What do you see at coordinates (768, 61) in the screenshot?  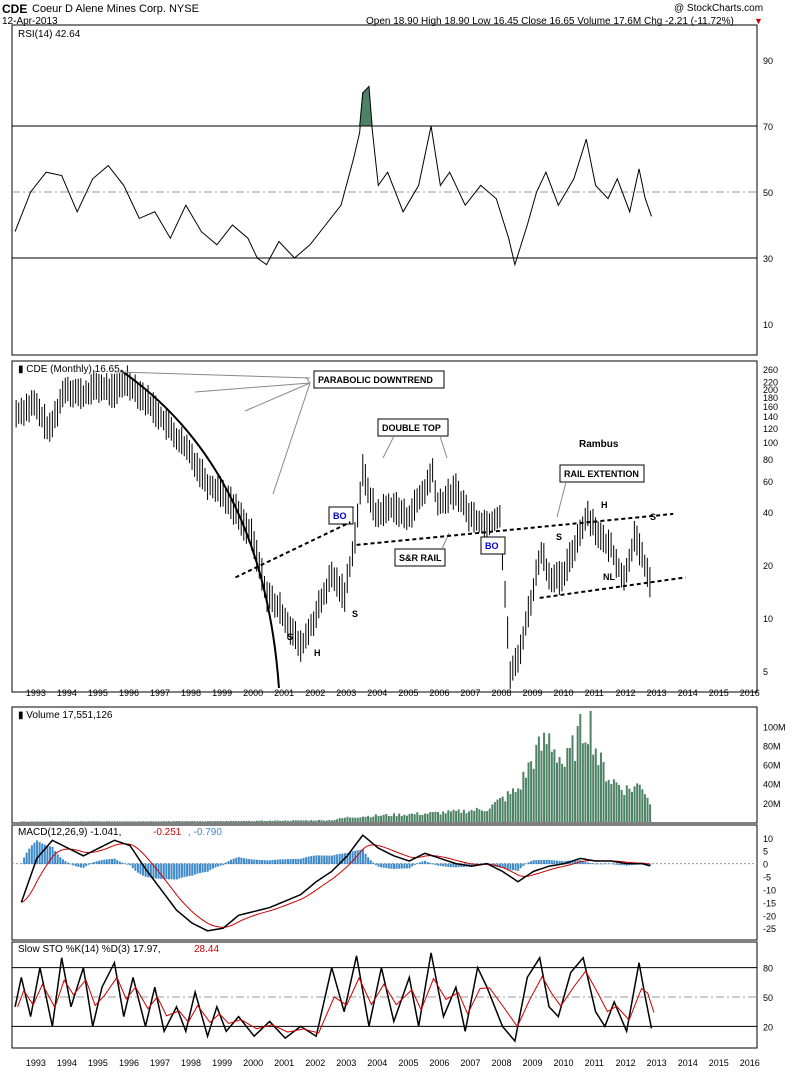 I see `rsi-tick-label: 90` at bounding box center [768, 61].